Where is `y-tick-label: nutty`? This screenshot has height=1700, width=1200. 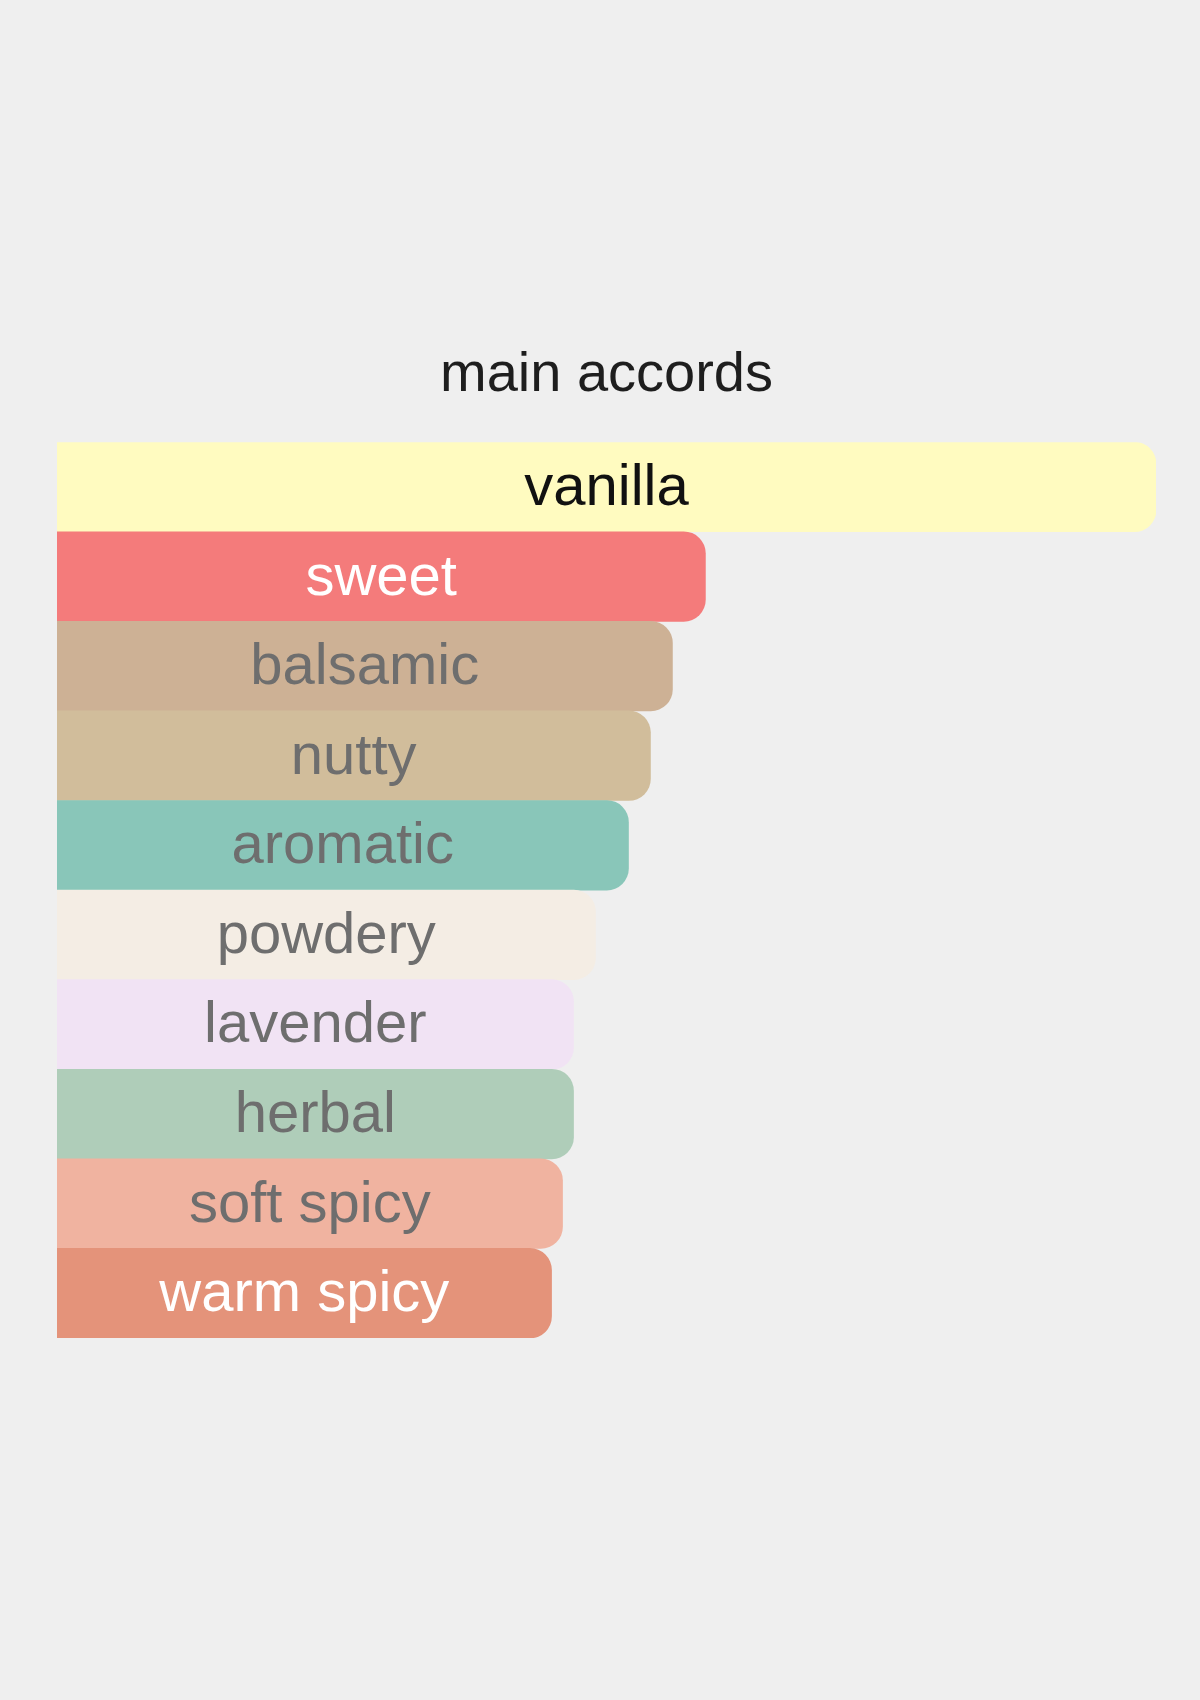 y-tick-label: nutty is located at coordinates (353, 753).